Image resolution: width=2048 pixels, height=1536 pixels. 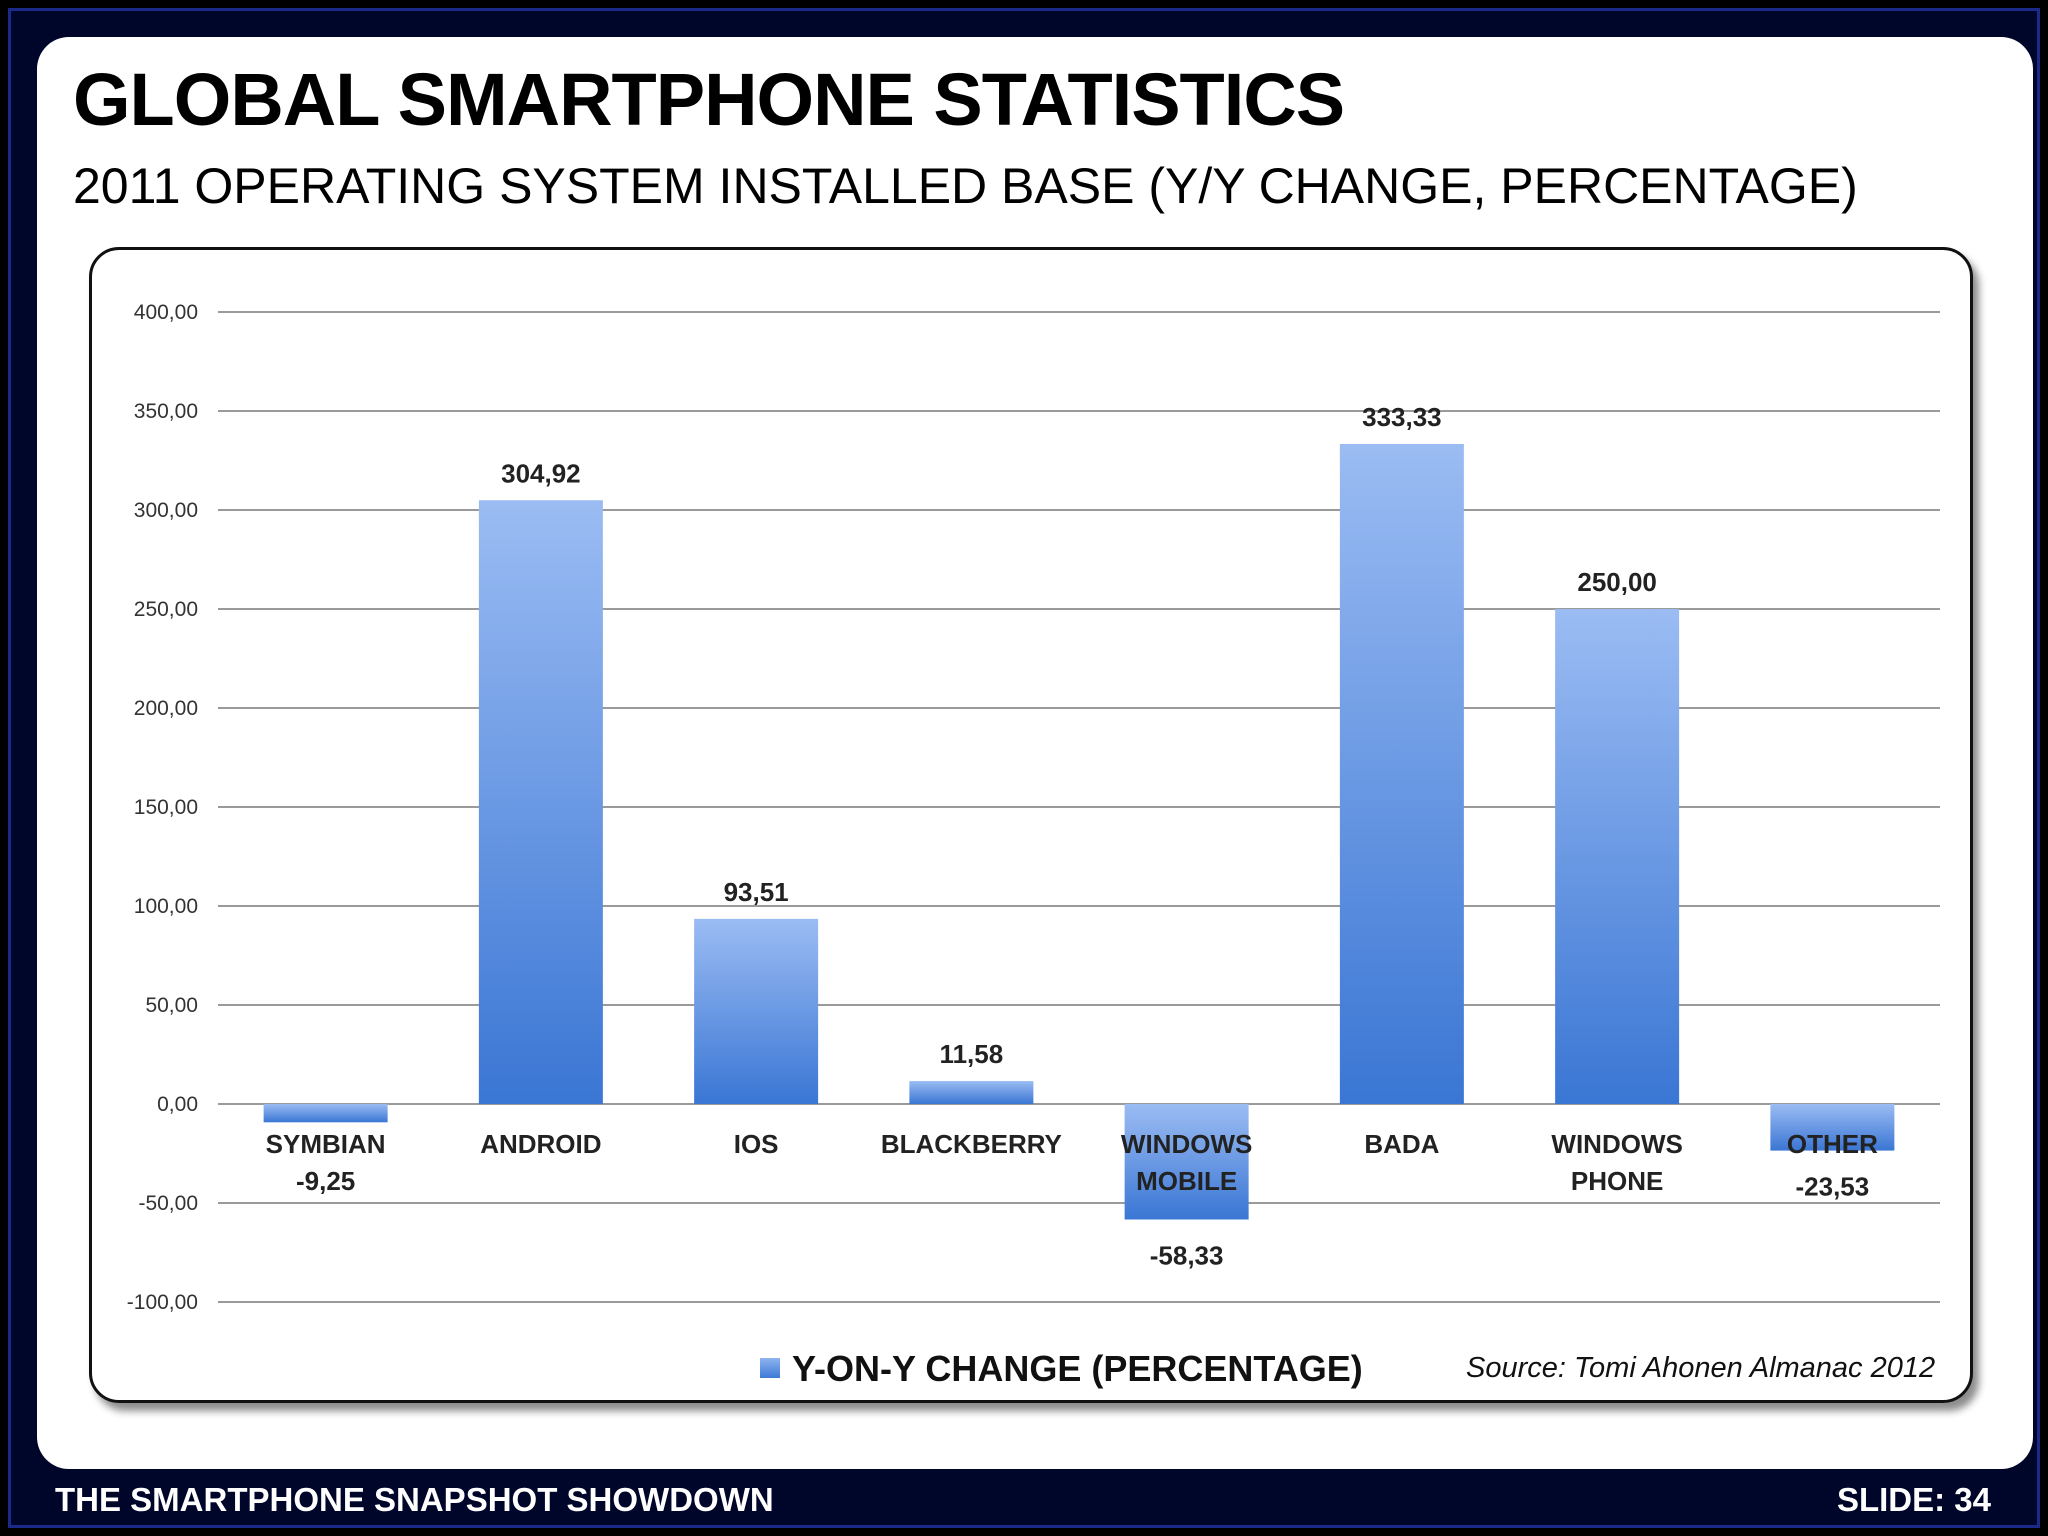 I want to click on chart-legend: Y-ON-Y CHANGE (PERCENTAGE), so click(x=1061, y=1369).